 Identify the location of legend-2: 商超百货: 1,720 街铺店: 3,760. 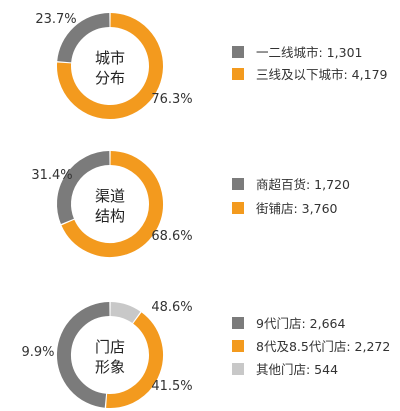
(291, 196).